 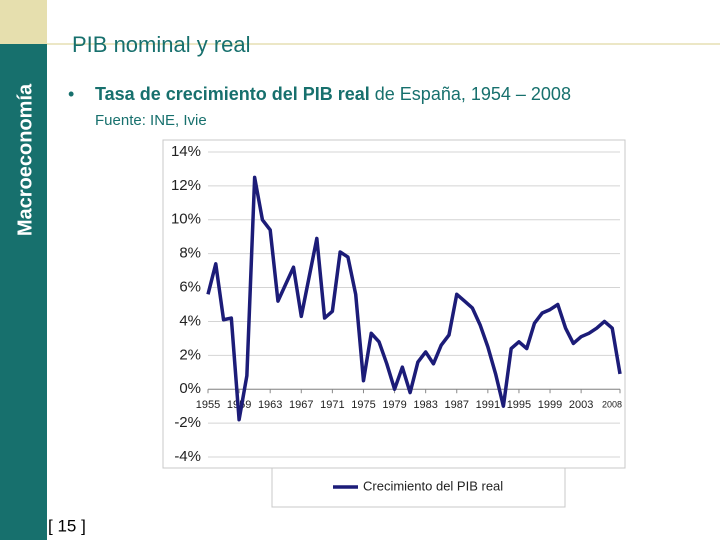 What do you see at coordinates (187, 422) in the screenshot?
I see `y-tick-label: -2%` at bounding box center [187, 422].